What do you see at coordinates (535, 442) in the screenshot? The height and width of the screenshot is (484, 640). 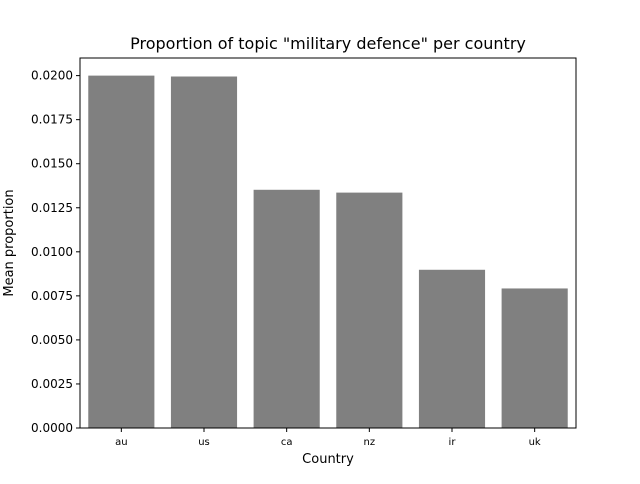 I see `x-tick-label-uk: uk` at bounding box center [535, 442].